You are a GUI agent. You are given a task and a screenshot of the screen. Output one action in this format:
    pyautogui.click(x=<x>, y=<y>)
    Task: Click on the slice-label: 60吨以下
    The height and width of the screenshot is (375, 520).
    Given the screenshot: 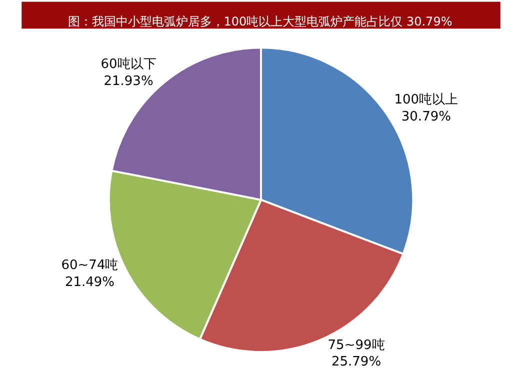 What is the action you would take?
    pyautogui.click(x=128, y=64)
    